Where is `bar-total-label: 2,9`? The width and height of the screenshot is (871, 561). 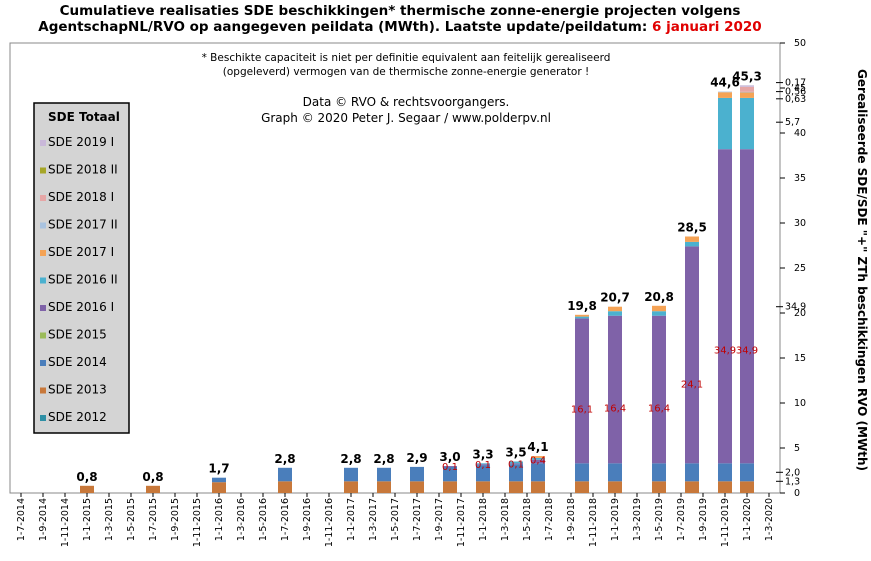
bar-total-label: 2,9 is located at coordinates (416, 458).